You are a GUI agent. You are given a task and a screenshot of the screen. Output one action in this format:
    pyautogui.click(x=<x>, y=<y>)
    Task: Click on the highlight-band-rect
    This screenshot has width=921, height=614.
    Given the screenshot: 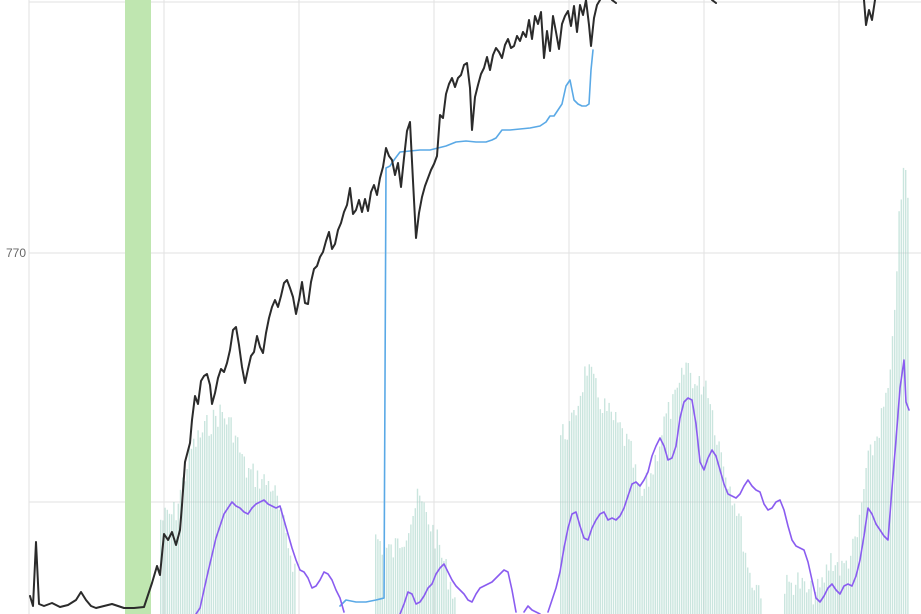 What is the action you would take?
    pyautogui.click(x=138, y=307)
    